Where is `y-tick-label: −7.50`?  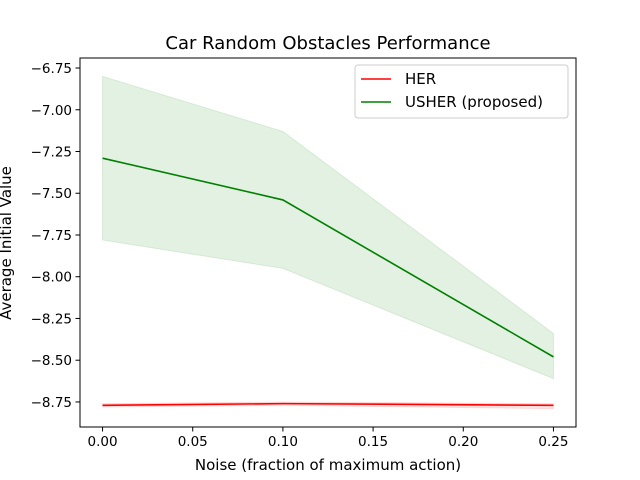 y-tick-label: −7.50 is located at coordinates (51, 194).